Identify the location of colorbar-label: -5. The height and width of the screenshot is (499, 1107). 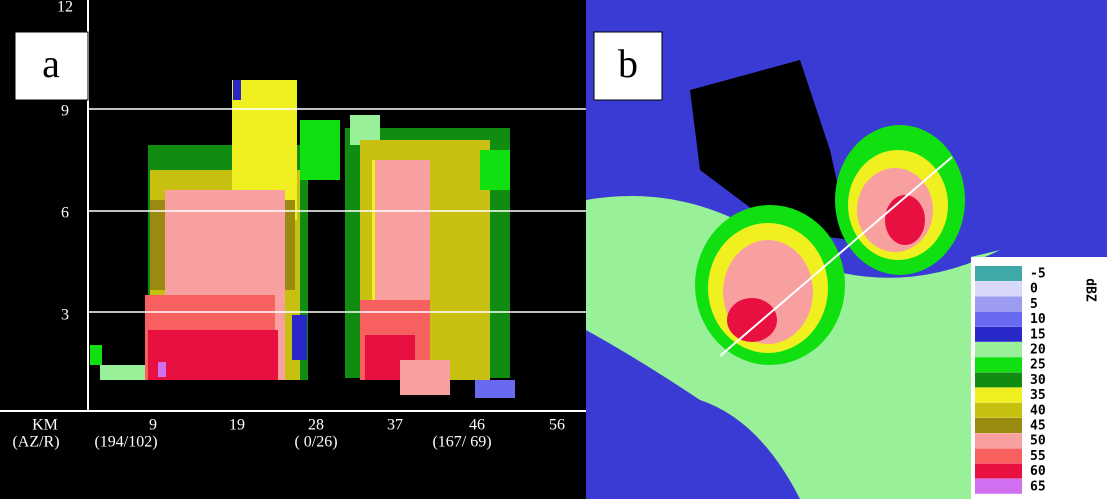
(1038, 274).